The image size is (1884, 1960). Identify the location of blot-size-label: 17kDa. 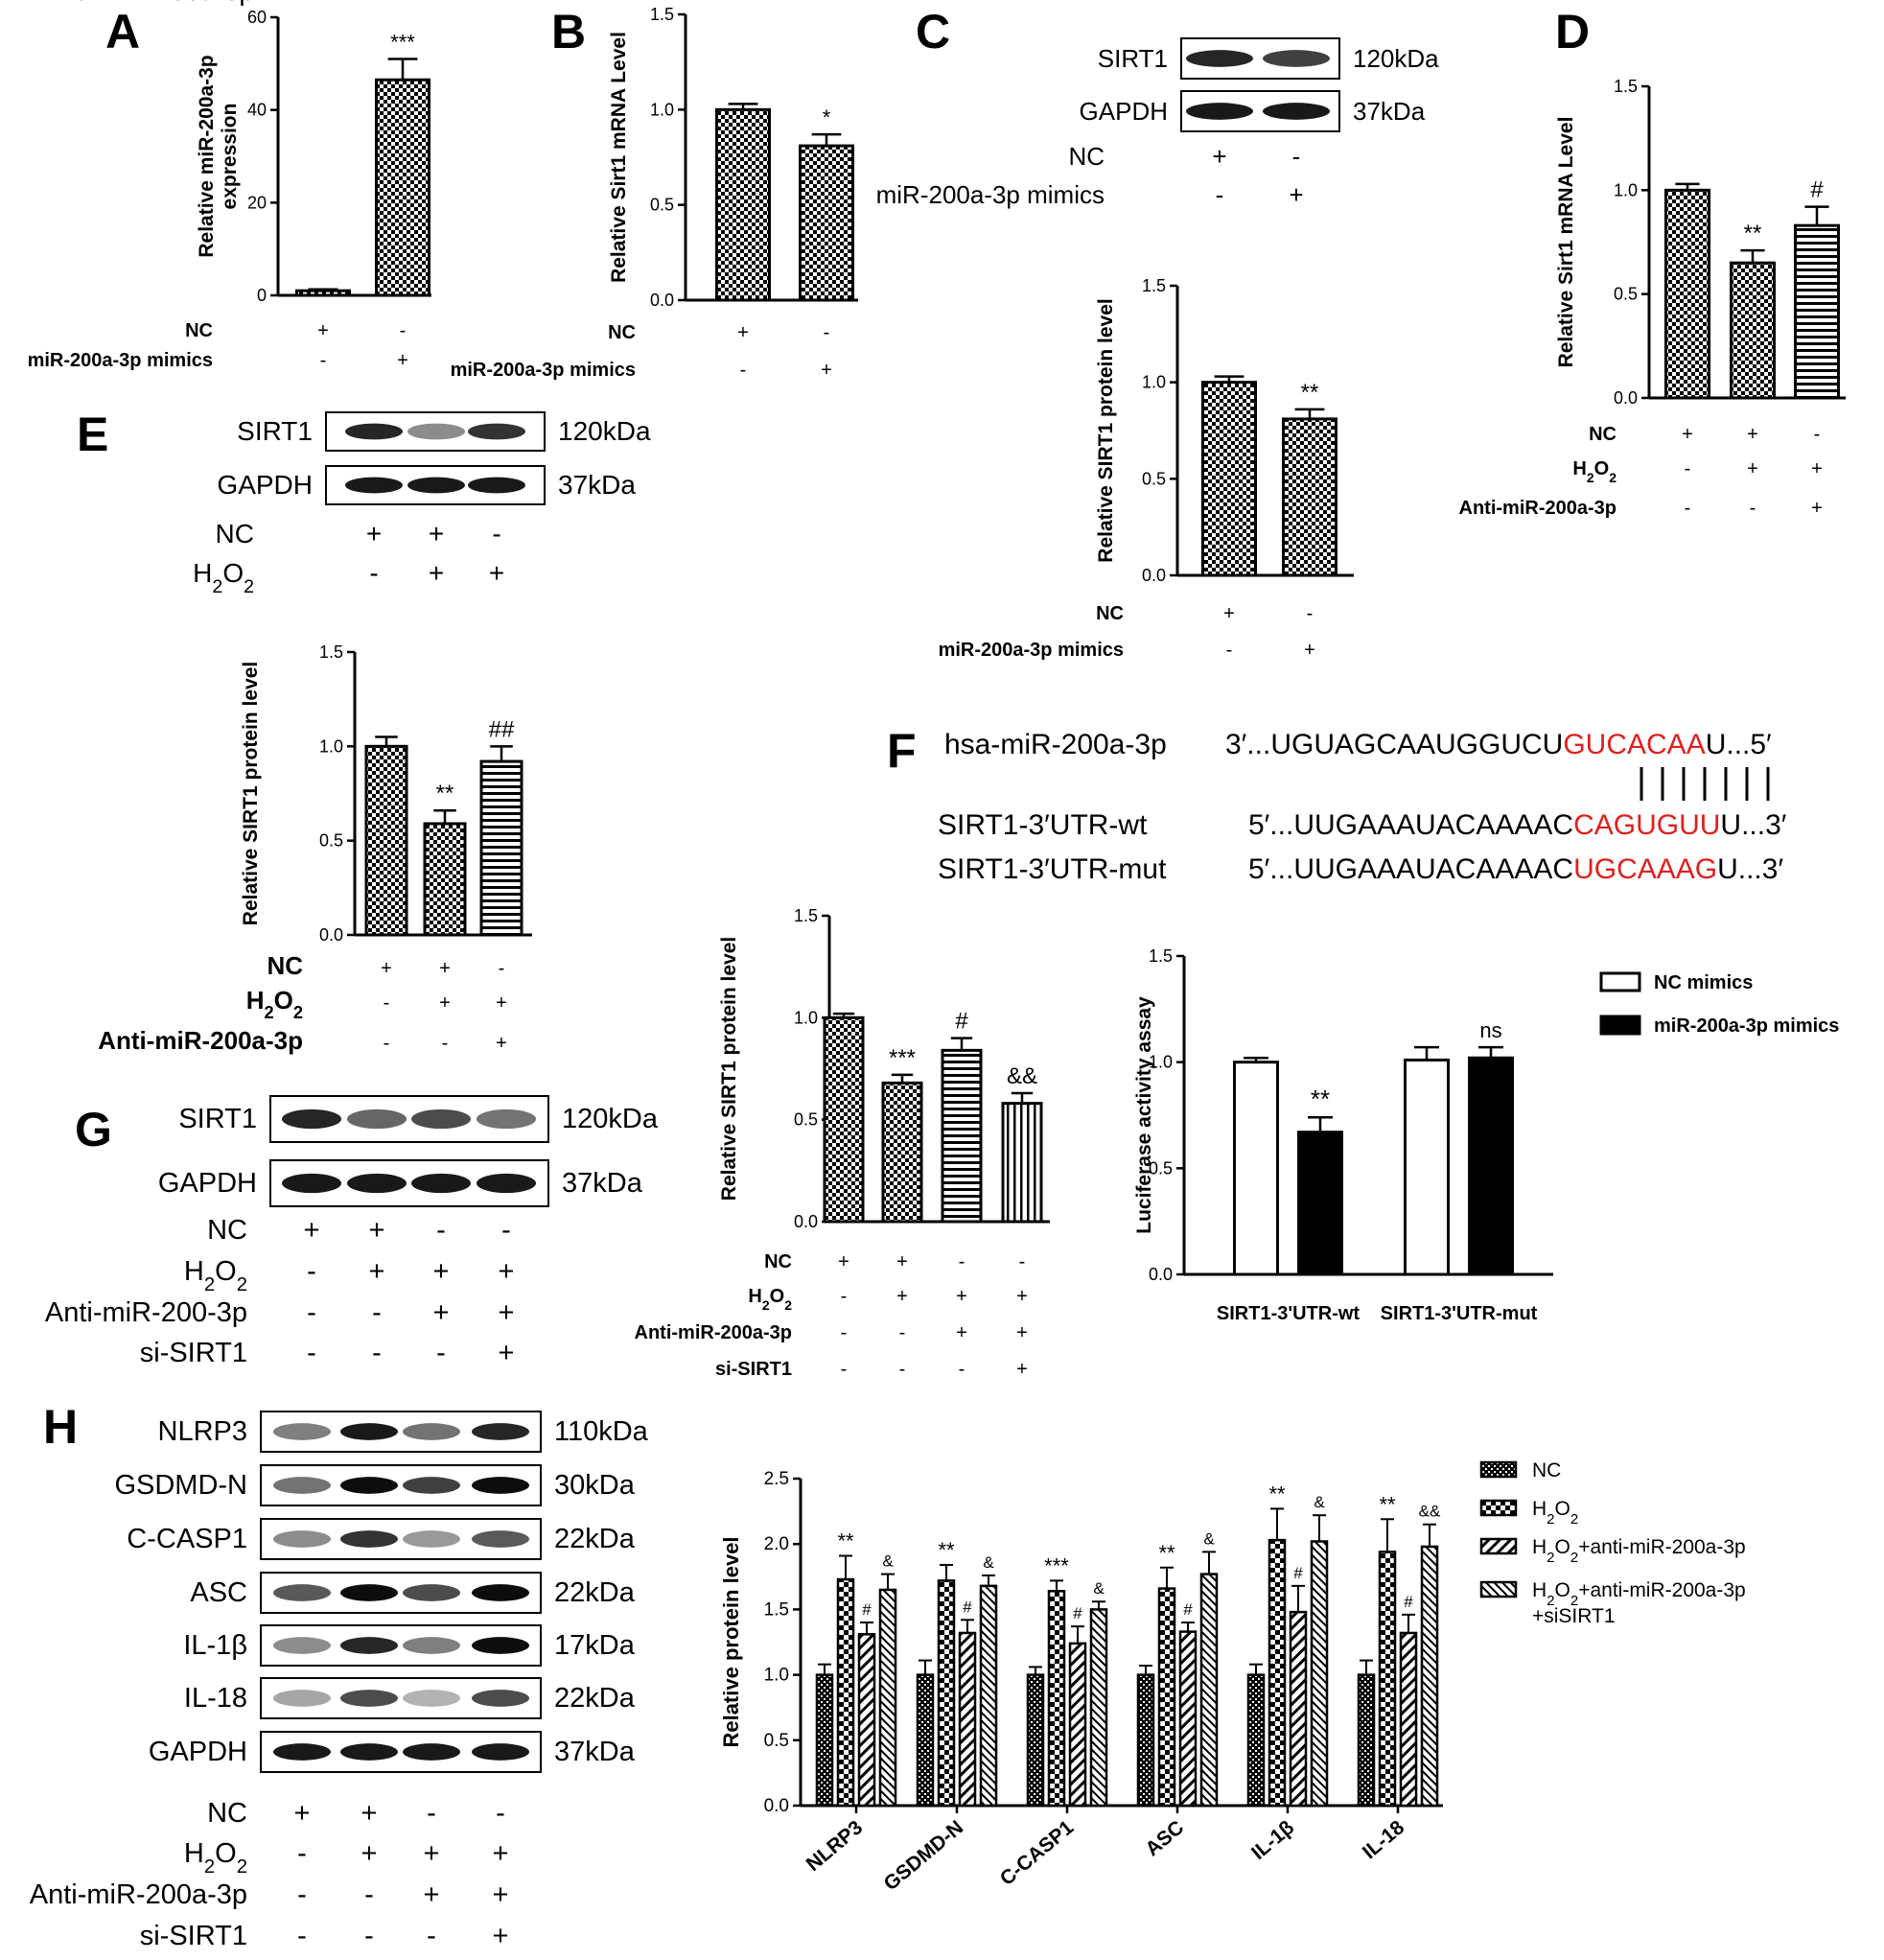
(595, 1645).